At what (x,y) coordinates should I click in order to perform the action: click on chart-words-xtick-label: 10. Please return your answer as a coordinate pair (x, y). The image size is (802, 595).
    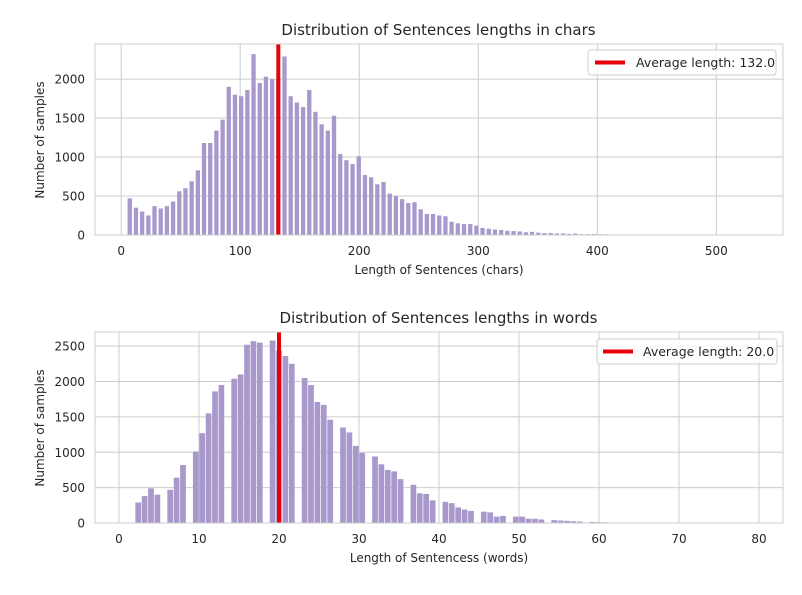
    Looking at the image, I should click on (198, 539).